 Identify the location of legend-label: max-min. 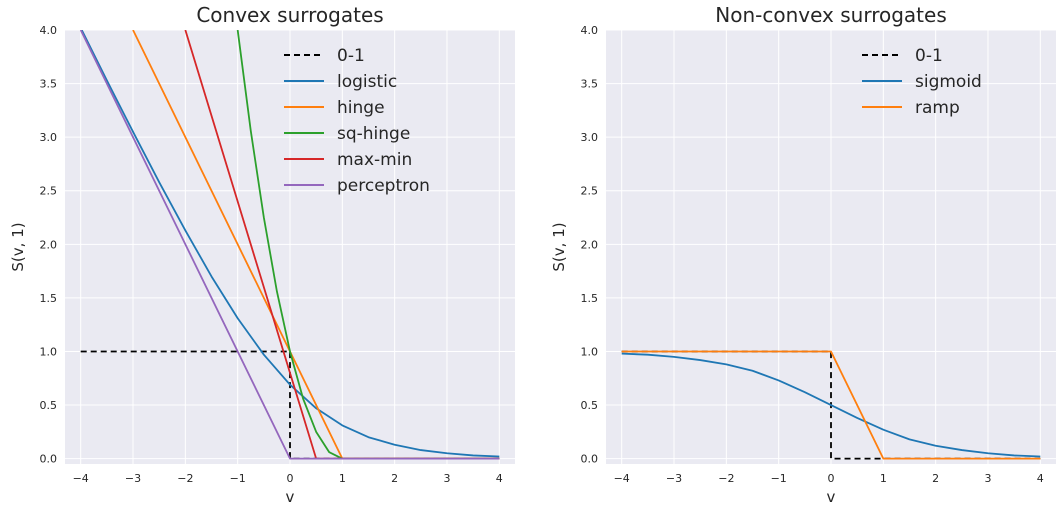
(374, 160).